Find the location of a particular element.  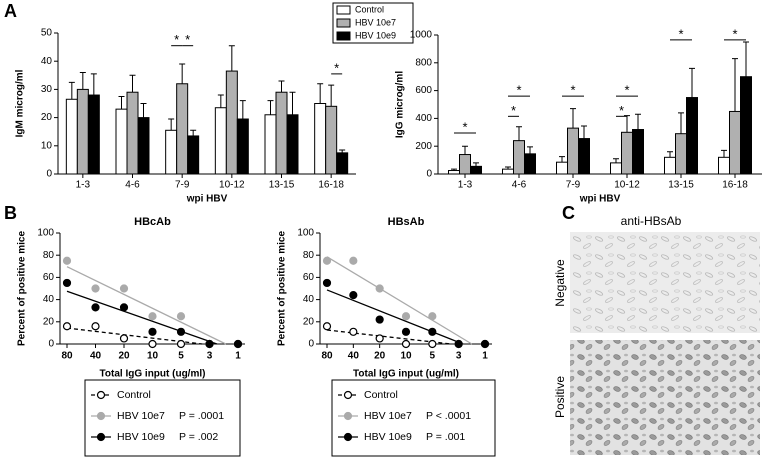

y-tick-label: 80 is located at coordinates (49, 255).